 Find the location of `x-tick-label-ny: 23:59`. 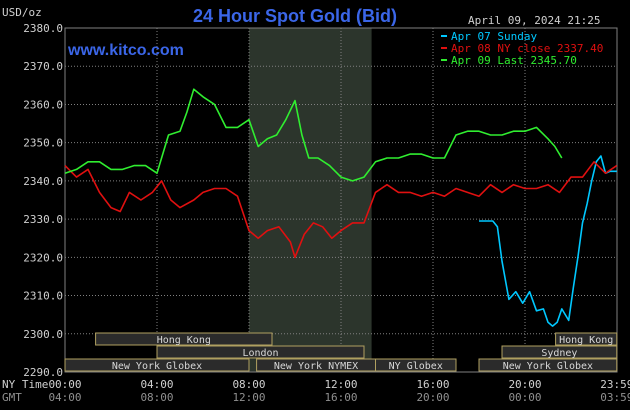

x-tick-label-ny: 23:59 is located at coordinates (615, 384).